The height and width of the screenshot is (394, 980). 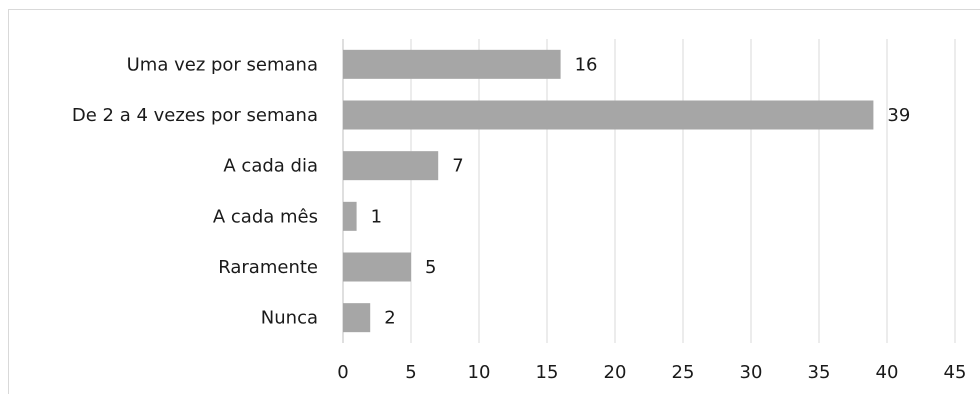 I want to click on category-label: Uma vez por semana, so click(x=222, y=64).